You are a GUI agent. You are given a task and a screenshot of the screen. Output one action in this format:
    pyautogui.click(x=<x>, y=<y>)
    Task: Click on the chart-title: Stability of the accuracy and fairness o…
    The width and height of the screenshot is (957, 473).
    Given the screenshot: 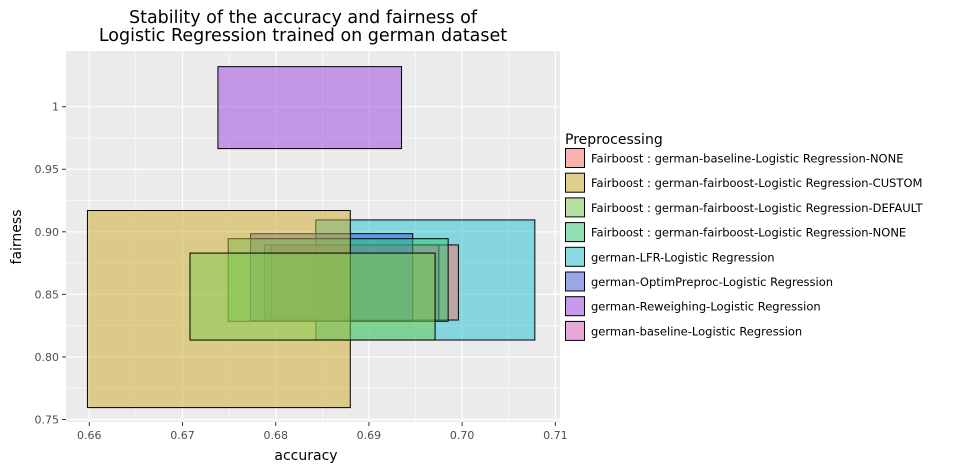 What is the action you would take?
    pyautogui.click(x=303, y=27)
    